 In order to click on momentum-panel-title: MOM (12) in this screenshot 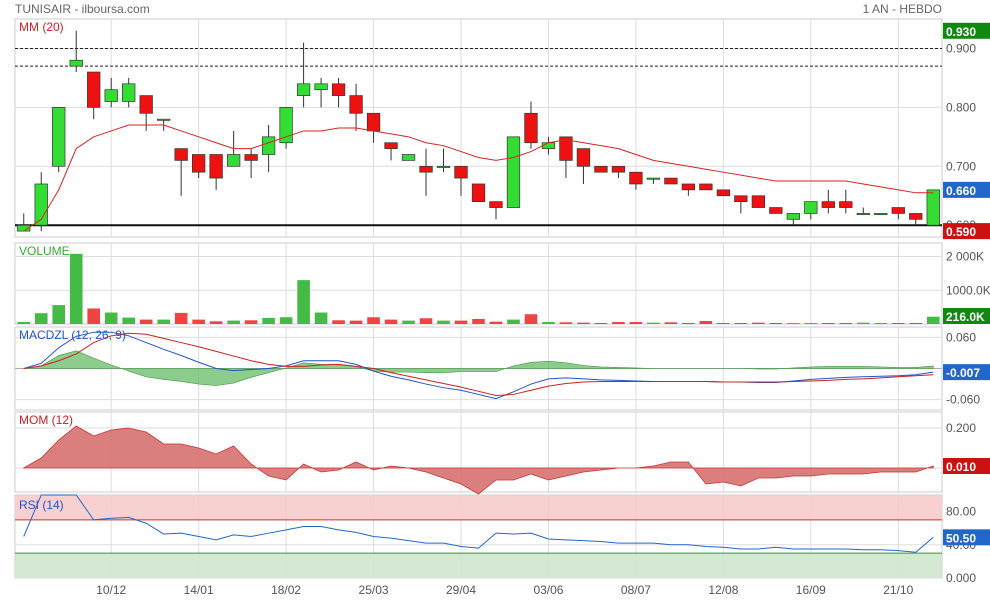, I will do `click(46, 420)`.